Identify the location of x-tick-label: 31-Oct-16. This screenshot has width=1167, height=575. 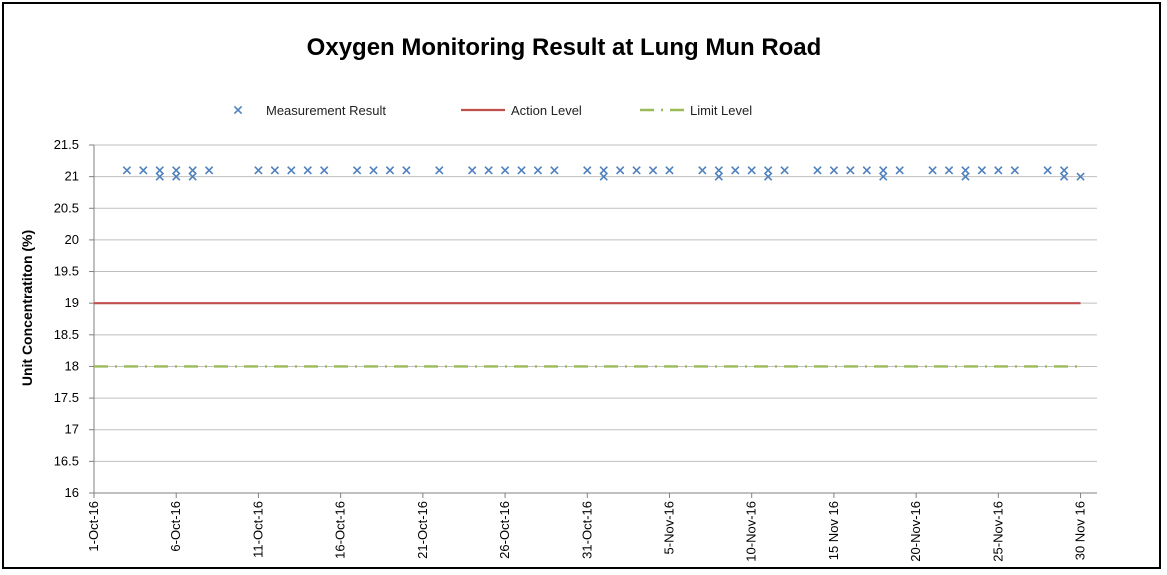
(586, 530).